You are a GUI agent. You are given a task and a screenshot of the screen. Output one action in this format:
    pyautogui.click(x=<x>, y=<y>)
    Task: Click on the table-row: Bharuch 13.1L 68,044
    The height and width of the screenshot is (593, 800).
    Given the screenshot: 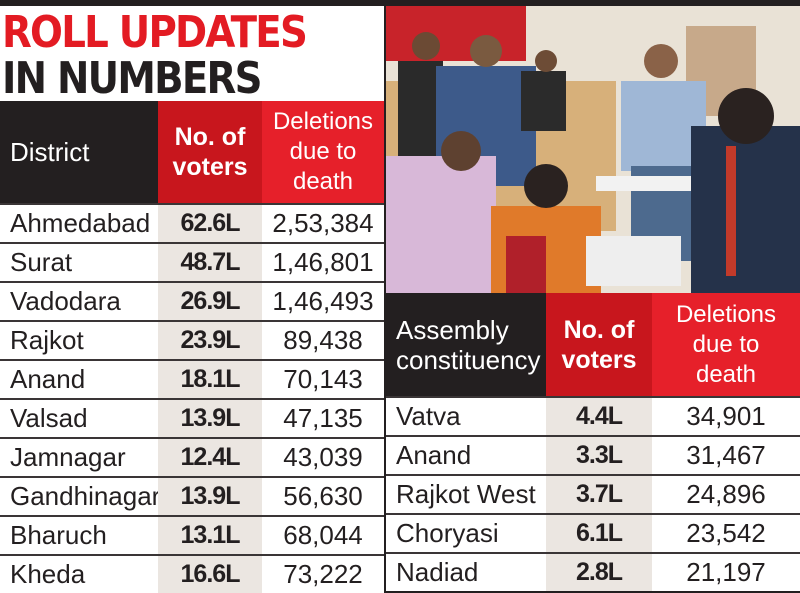 What is the action you would take?
    pyautogui.click(x=192, y=535)
    